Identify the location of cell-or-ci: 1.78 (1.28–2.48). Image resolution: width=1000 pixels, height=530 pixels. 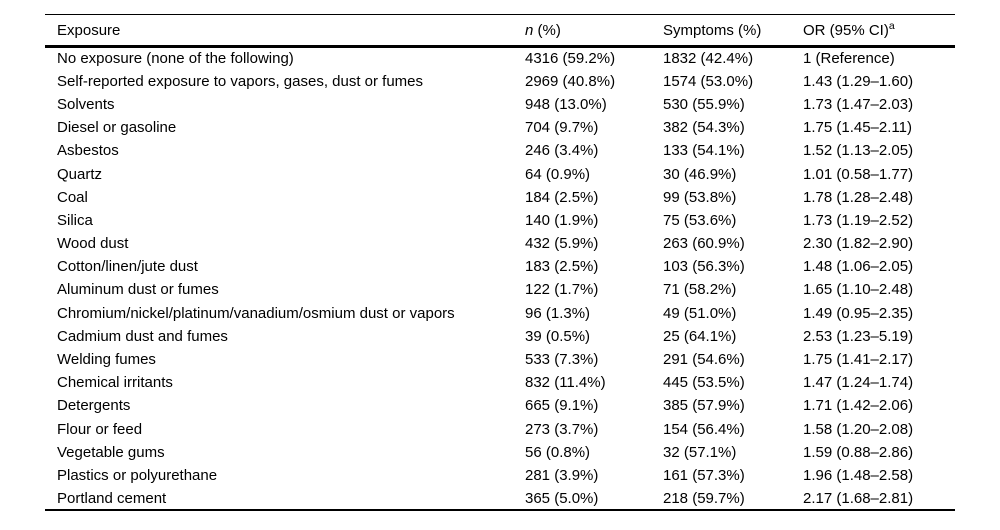
(858, 197).